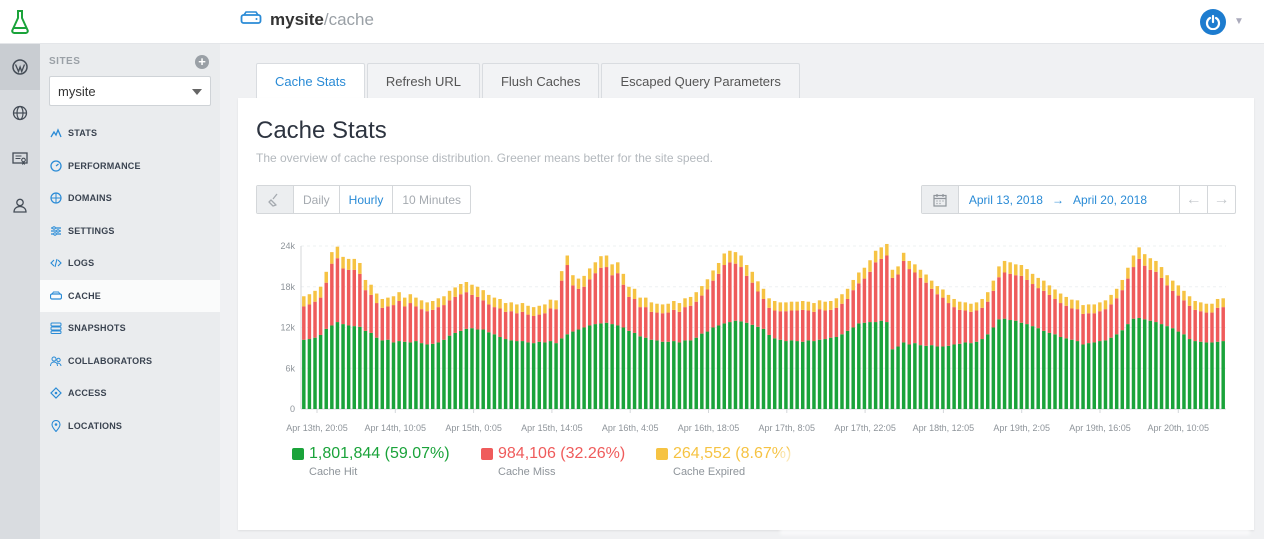  What do you see at coordinates (130, 295) in the screenshot?
I see `sidebar-item-cache: CACHE` at bounding box center [130, 295].